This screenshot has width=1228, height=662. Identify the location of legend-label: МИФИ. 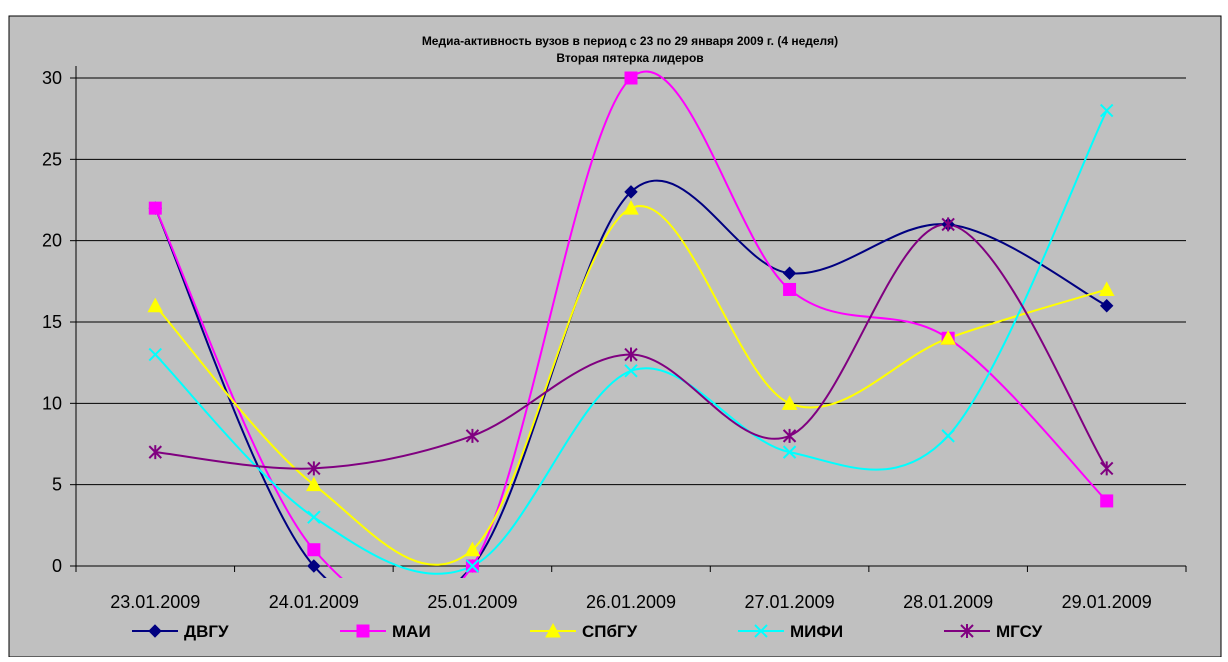
(816, 631).